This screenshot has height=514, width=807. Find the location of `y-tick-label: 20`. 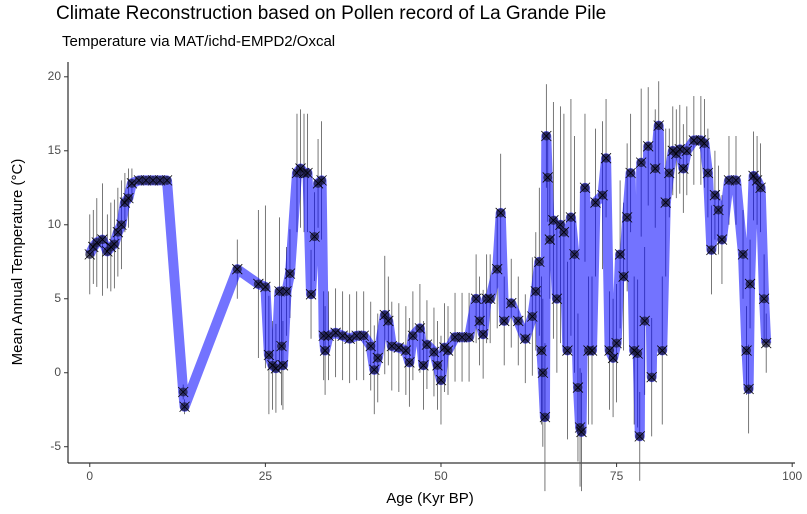

y-tick-label: 20 is located at coordinates (55, 76).